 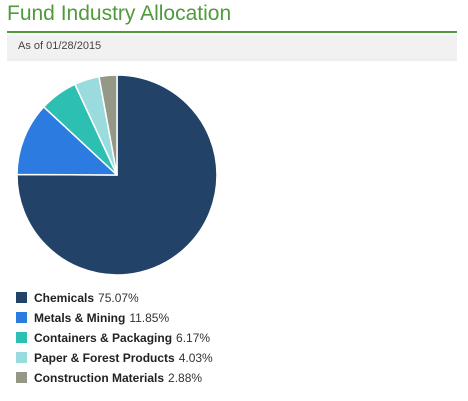 I want to click on legend-value: 6.17%, so click(x=193, y=337).